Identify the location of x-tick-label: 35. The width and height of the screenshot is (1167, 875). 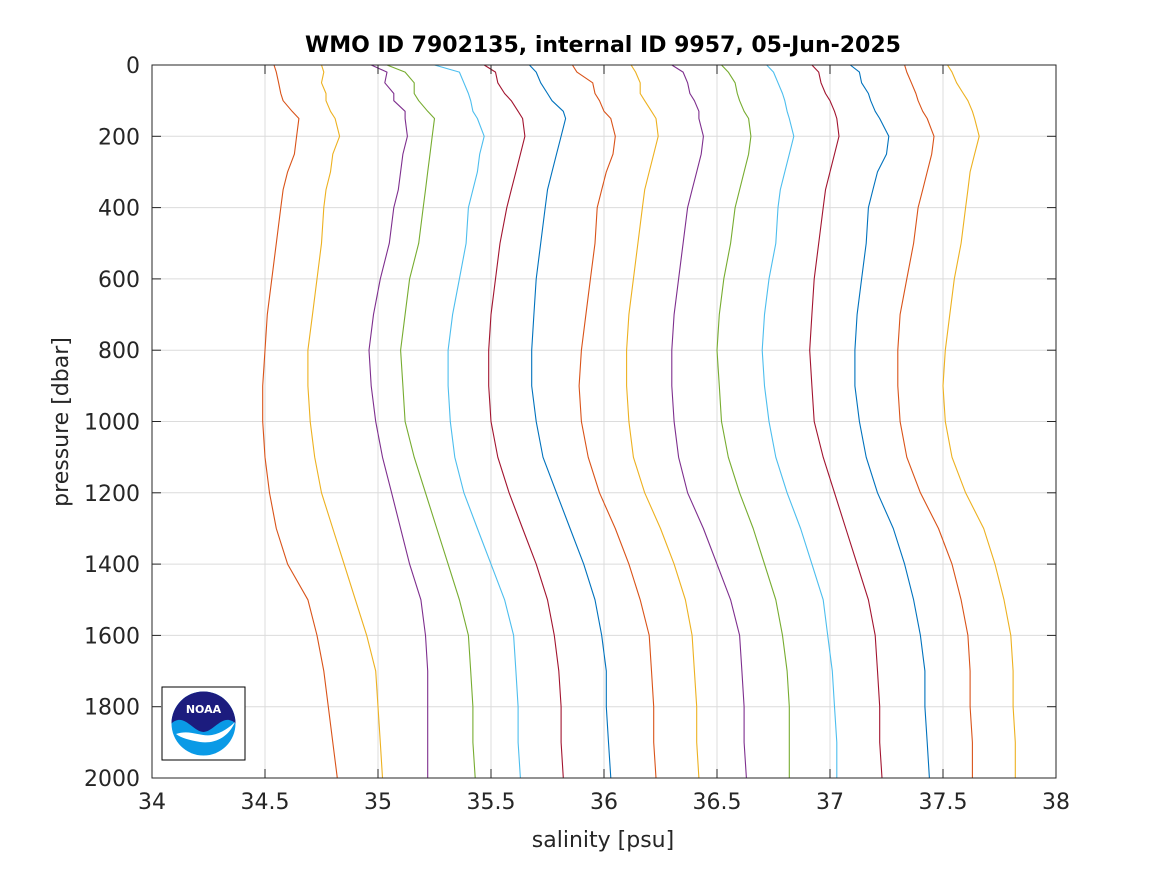
(378, 802).